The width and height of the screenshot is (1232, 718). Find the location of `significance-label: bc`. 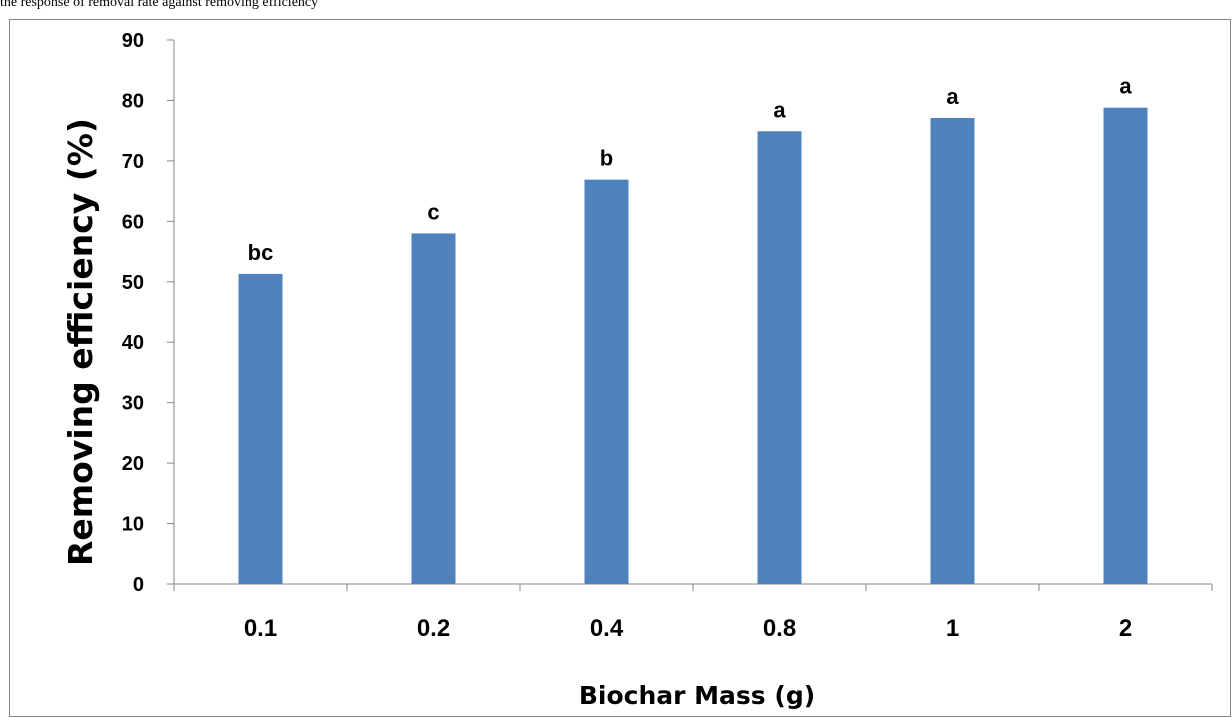

significance-label: bc is located at coordinates (261, 252).